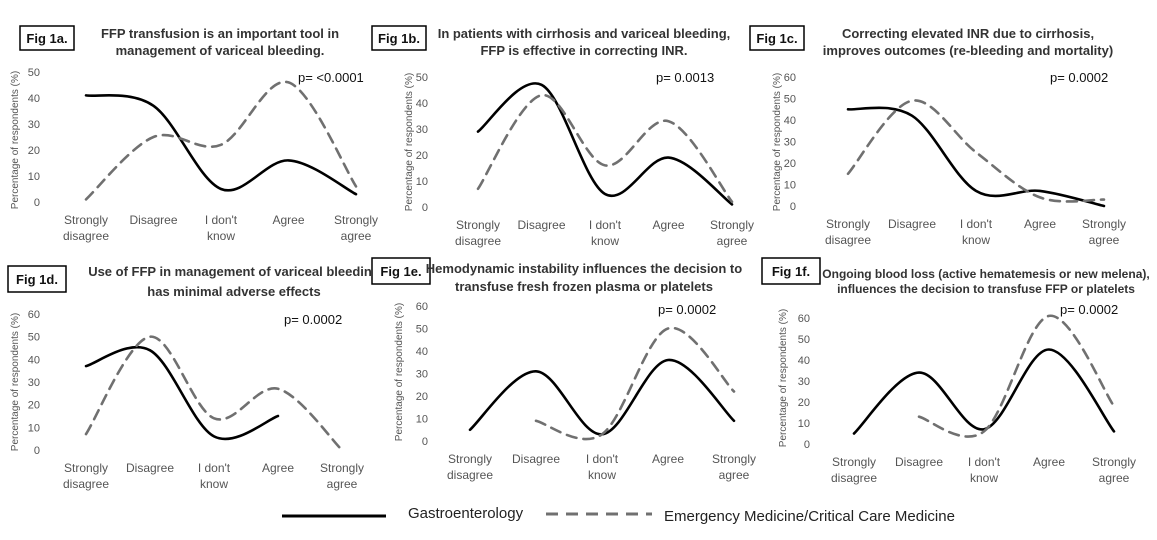  What do you see at coordinates (34, 428) in the screenshot?
I see `y-tick-label: 10` at bounding box center [34, 428].